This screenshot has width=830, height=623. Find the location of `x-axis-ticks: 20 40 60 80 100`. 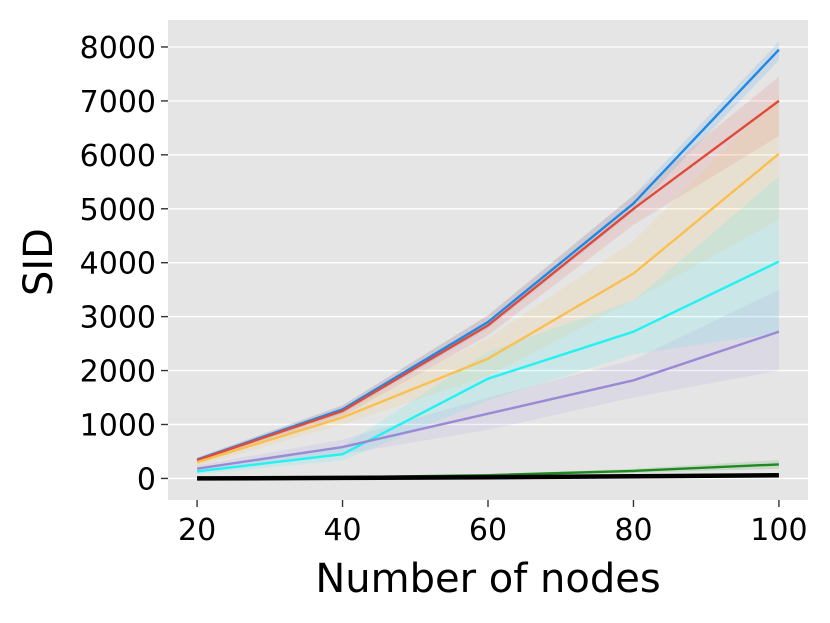

x-axis-ticks: 20 40 60 80 100 is located at coordinates (493, 524).